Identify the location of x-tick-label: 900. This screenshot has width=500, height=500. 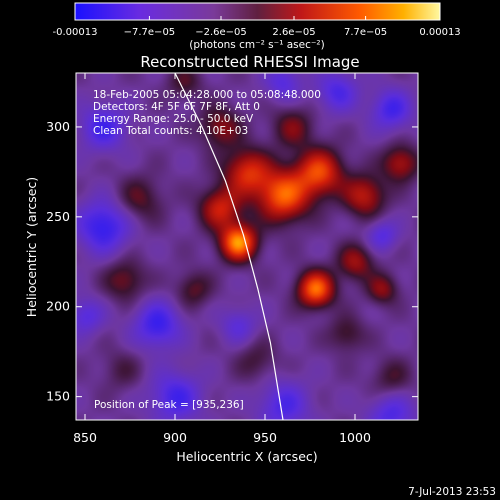
(175, 437).